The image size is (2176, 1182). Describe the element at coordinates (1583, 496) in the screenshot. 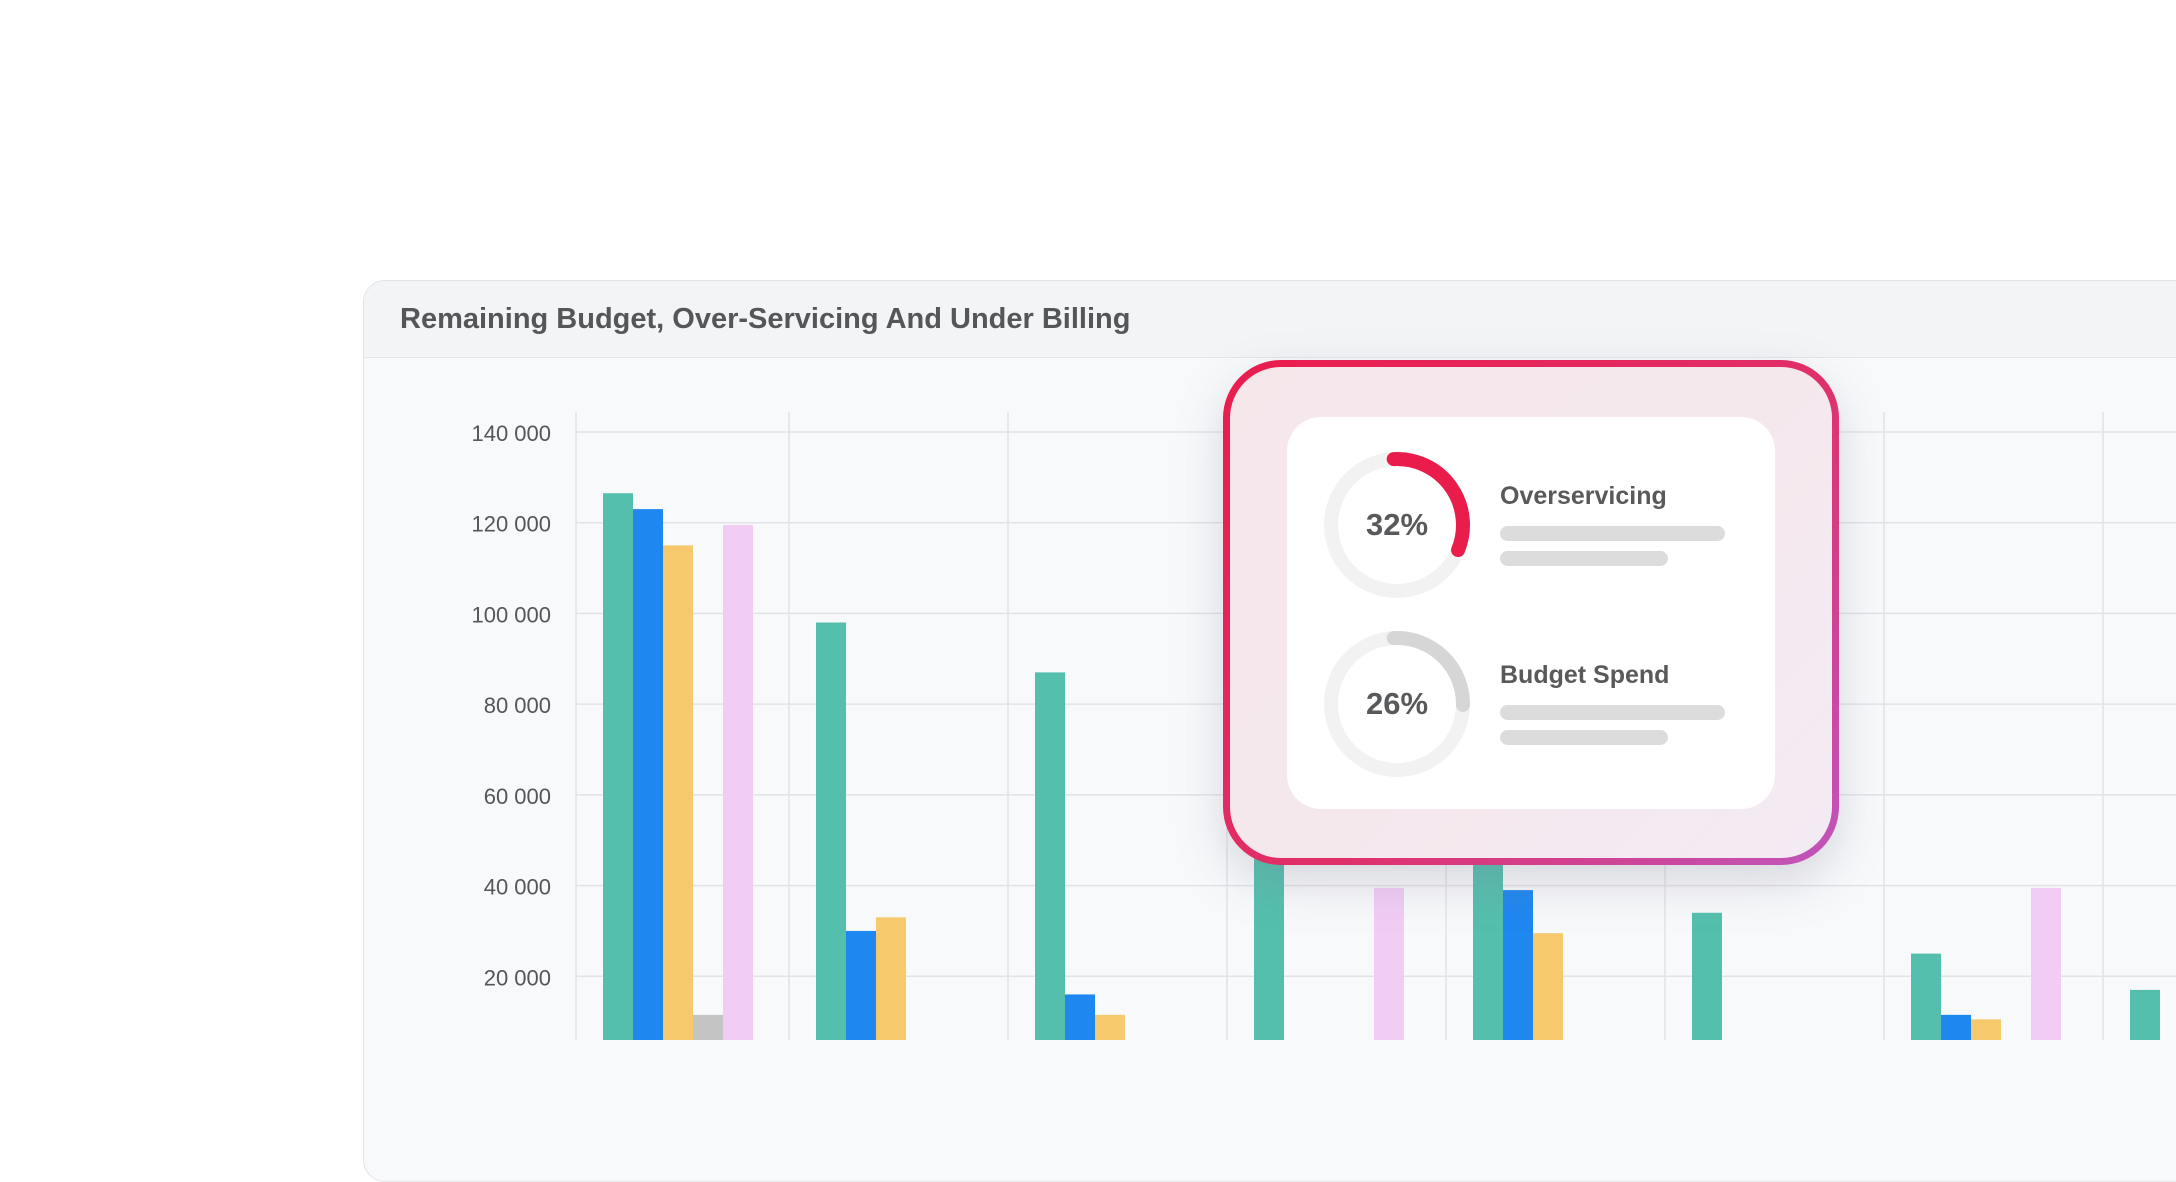

I see `overservicing-label: Overservicing` at that location.